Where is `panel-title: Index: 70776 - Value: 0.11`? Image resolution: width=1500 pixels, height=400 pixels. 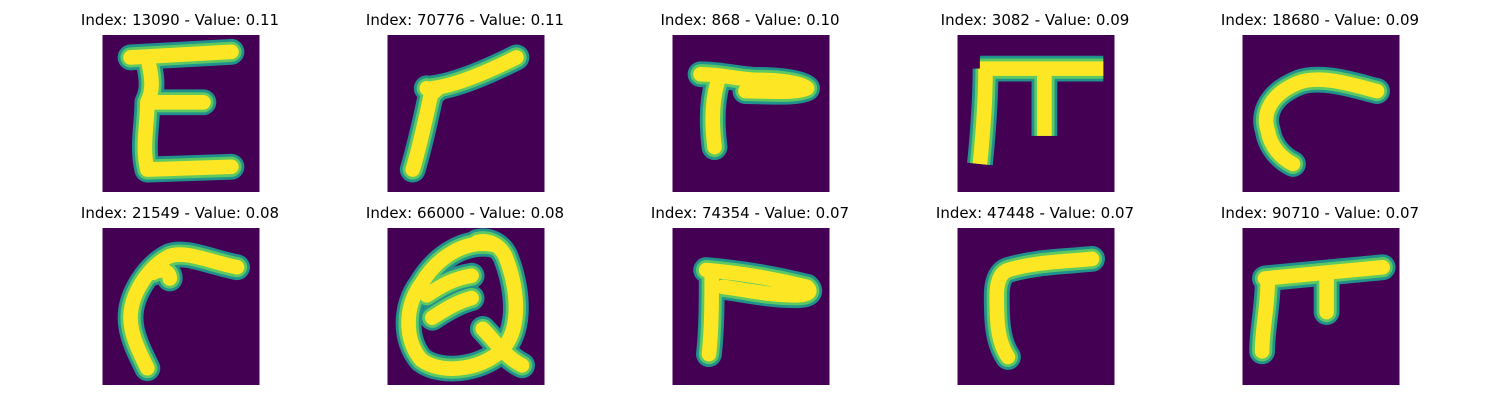 panel-title: Index: 70776 - Value: 0.11 is located at coordinates (465, 20).